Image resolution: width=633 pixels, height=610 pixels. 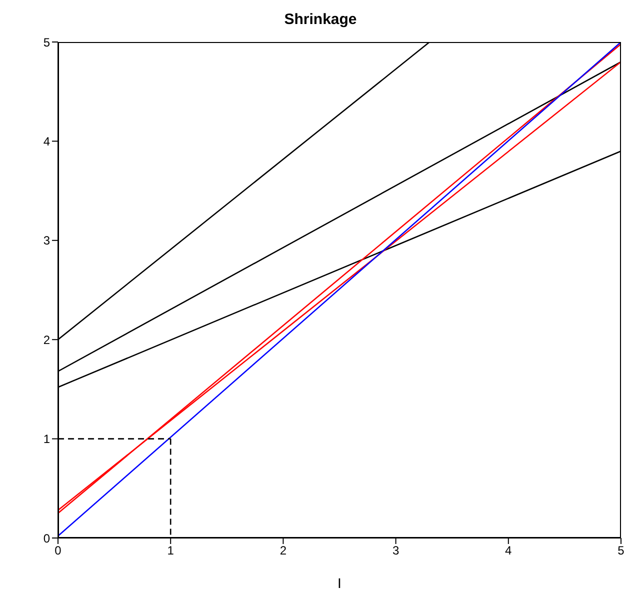 I want to click on y-tick-label: 4, so click(x=46, y=141).